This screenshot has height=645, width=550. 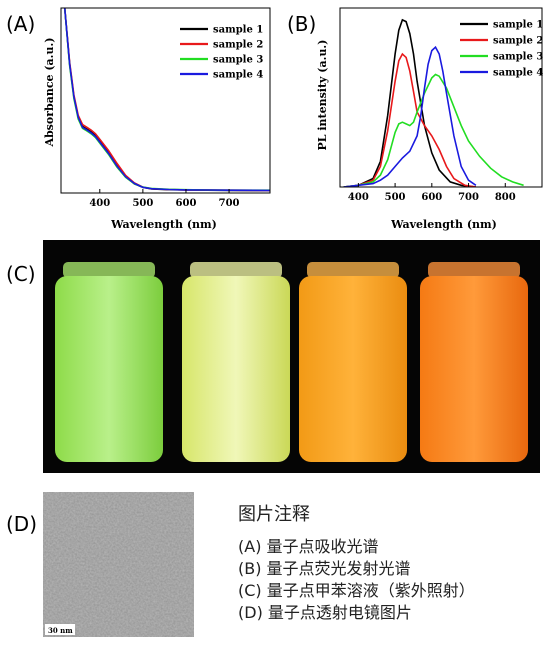 What do you see at coordinates (505, 197) in the screenshot?
I see `pl-xtick-label-5: 800` at bounding box center [505, 197].